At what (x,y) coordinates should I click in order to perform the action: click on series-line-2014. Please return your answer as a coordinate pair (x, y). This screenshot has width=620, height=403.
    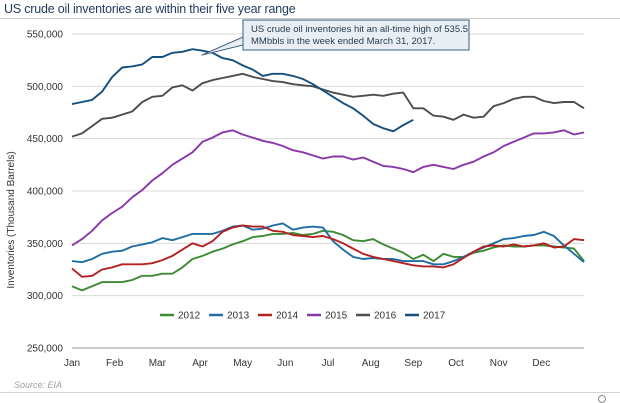
    Looking at the image, I should click on (328, 251).